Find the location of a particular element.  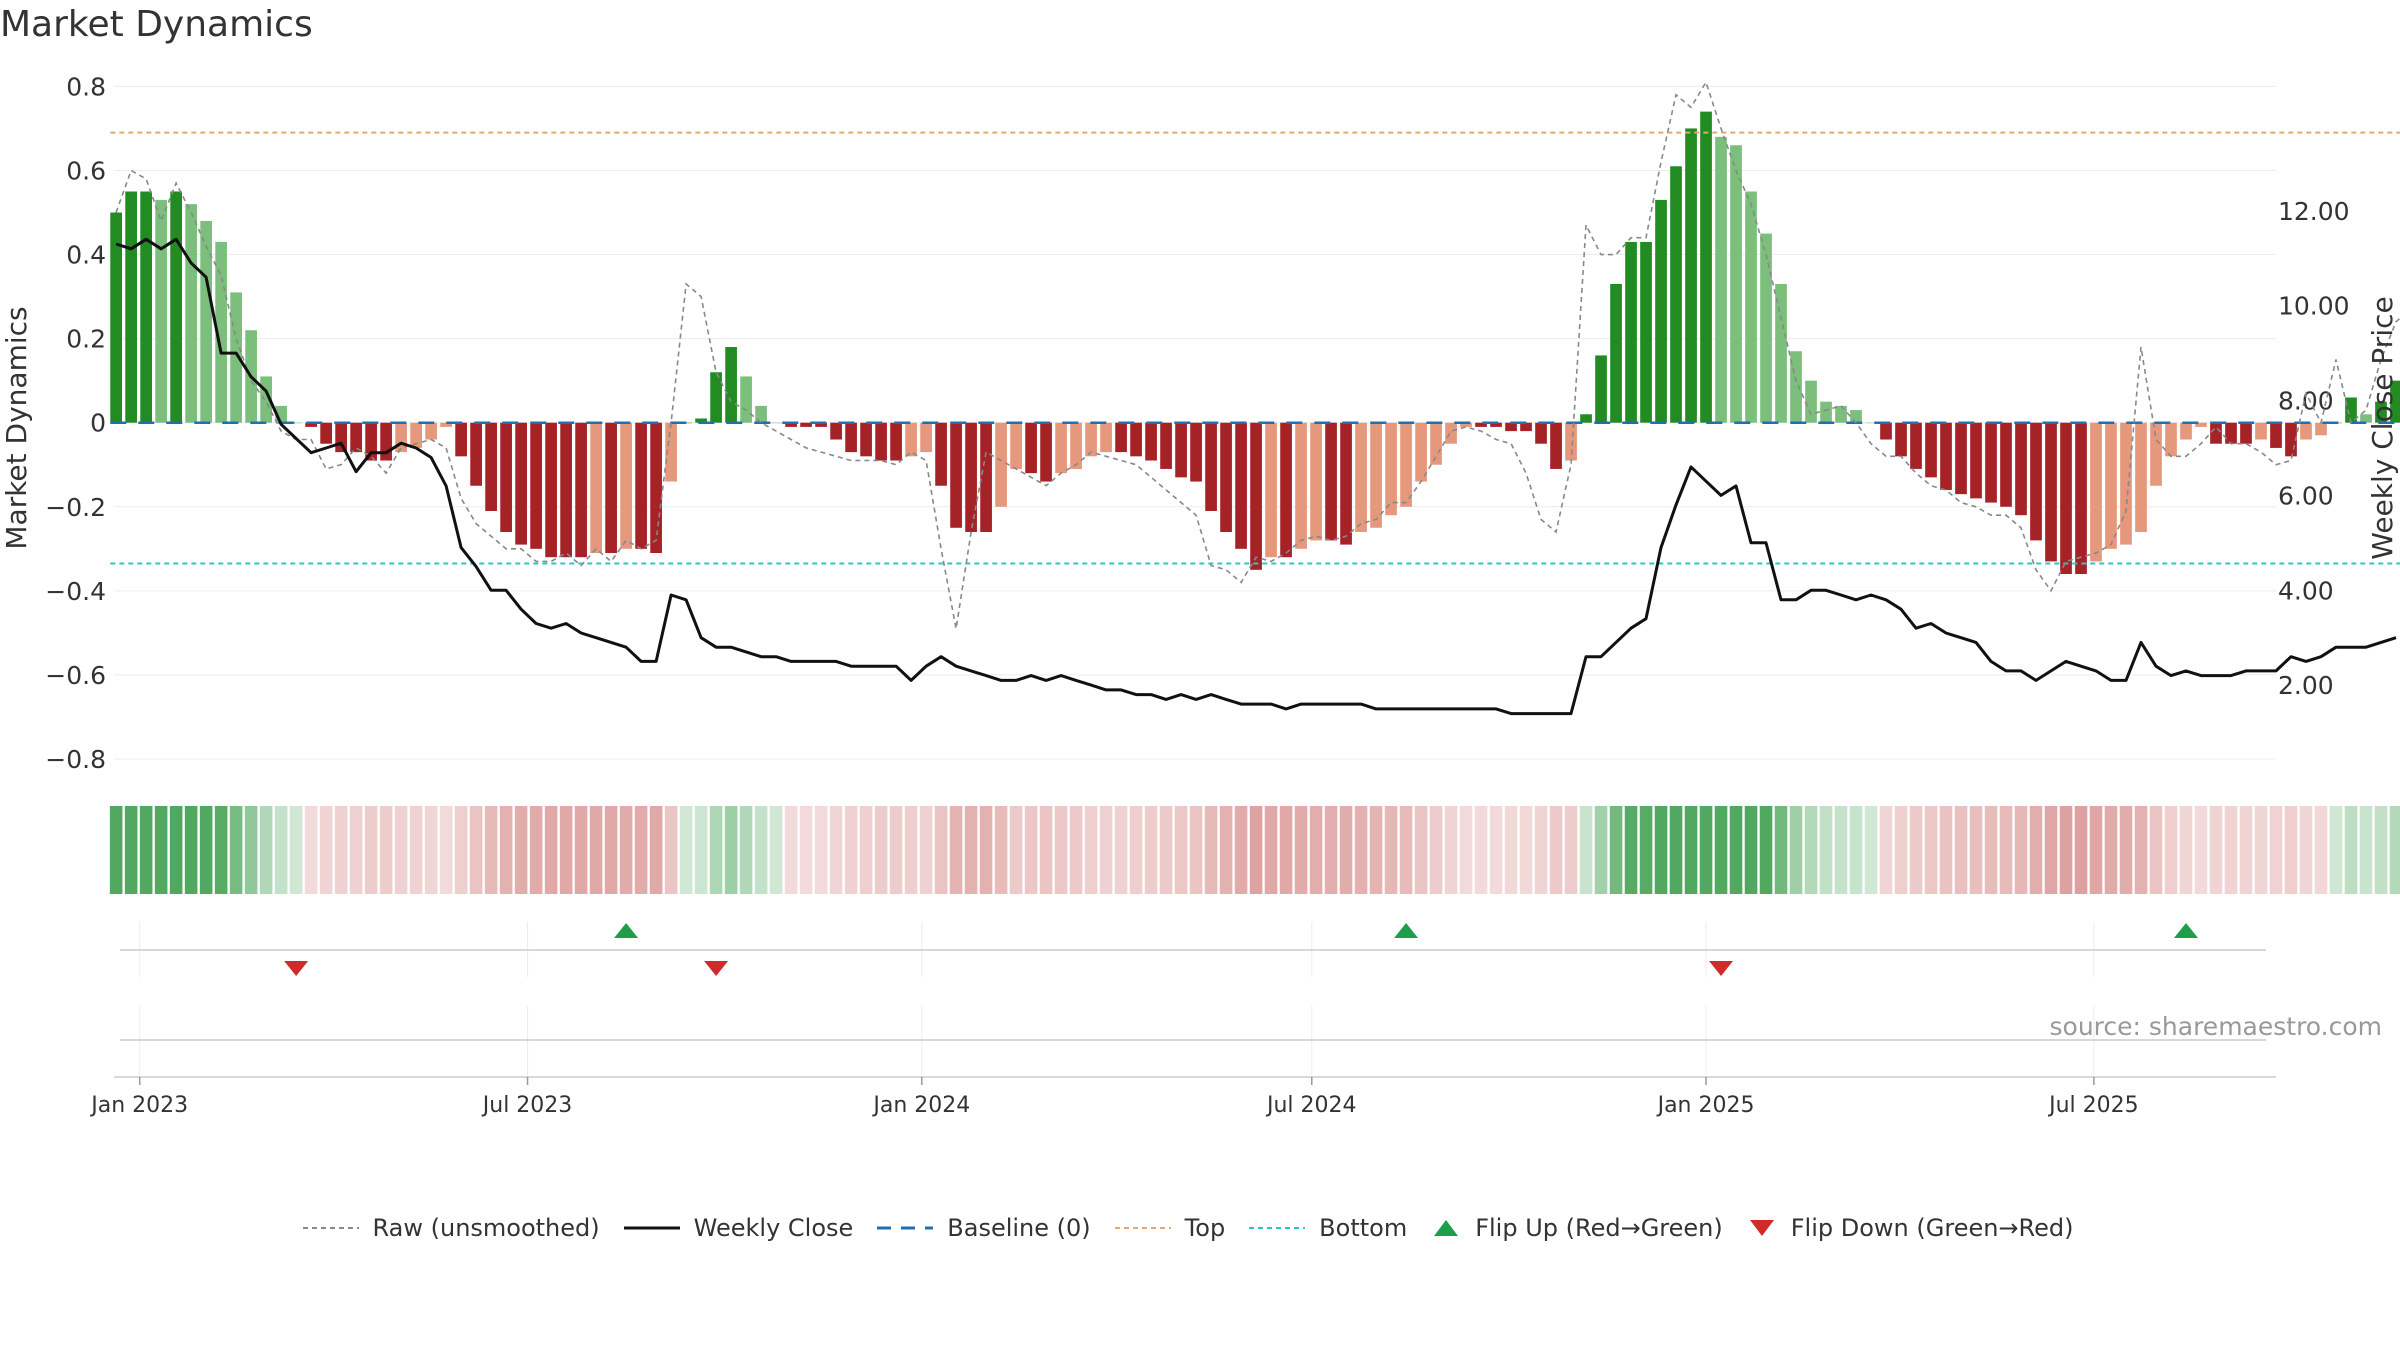

date-tick-label: Jan 2024 is located at coordinates (920, 1105).